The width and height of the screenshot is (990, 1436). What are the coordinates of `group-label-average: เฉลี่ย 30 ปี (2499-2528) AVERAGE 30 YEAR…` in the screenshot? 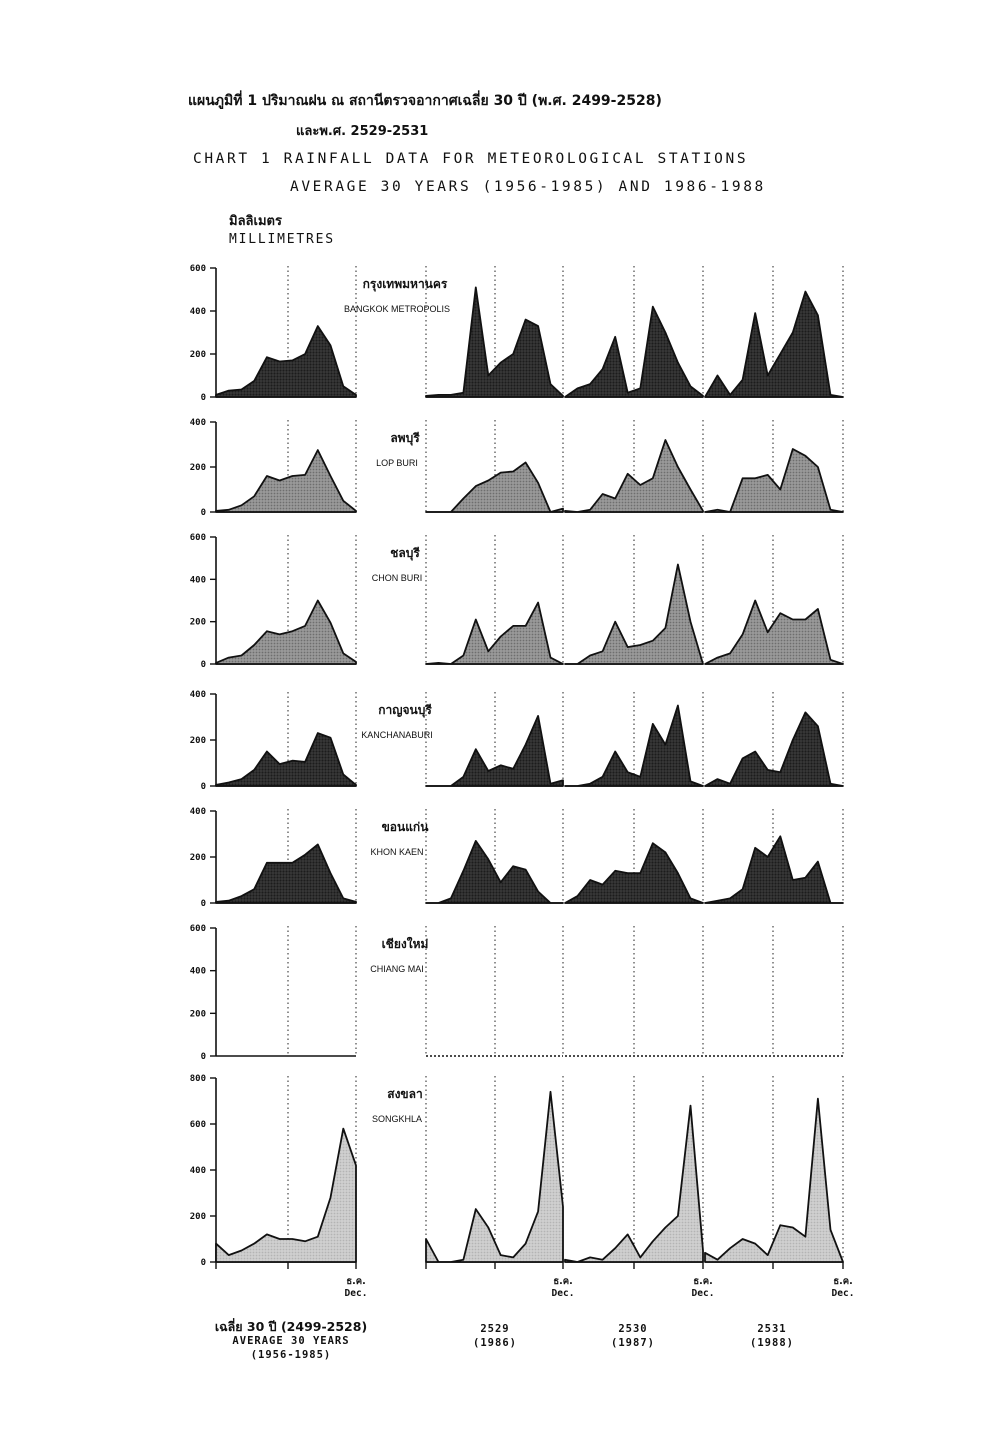 It's located at (291, 1341).